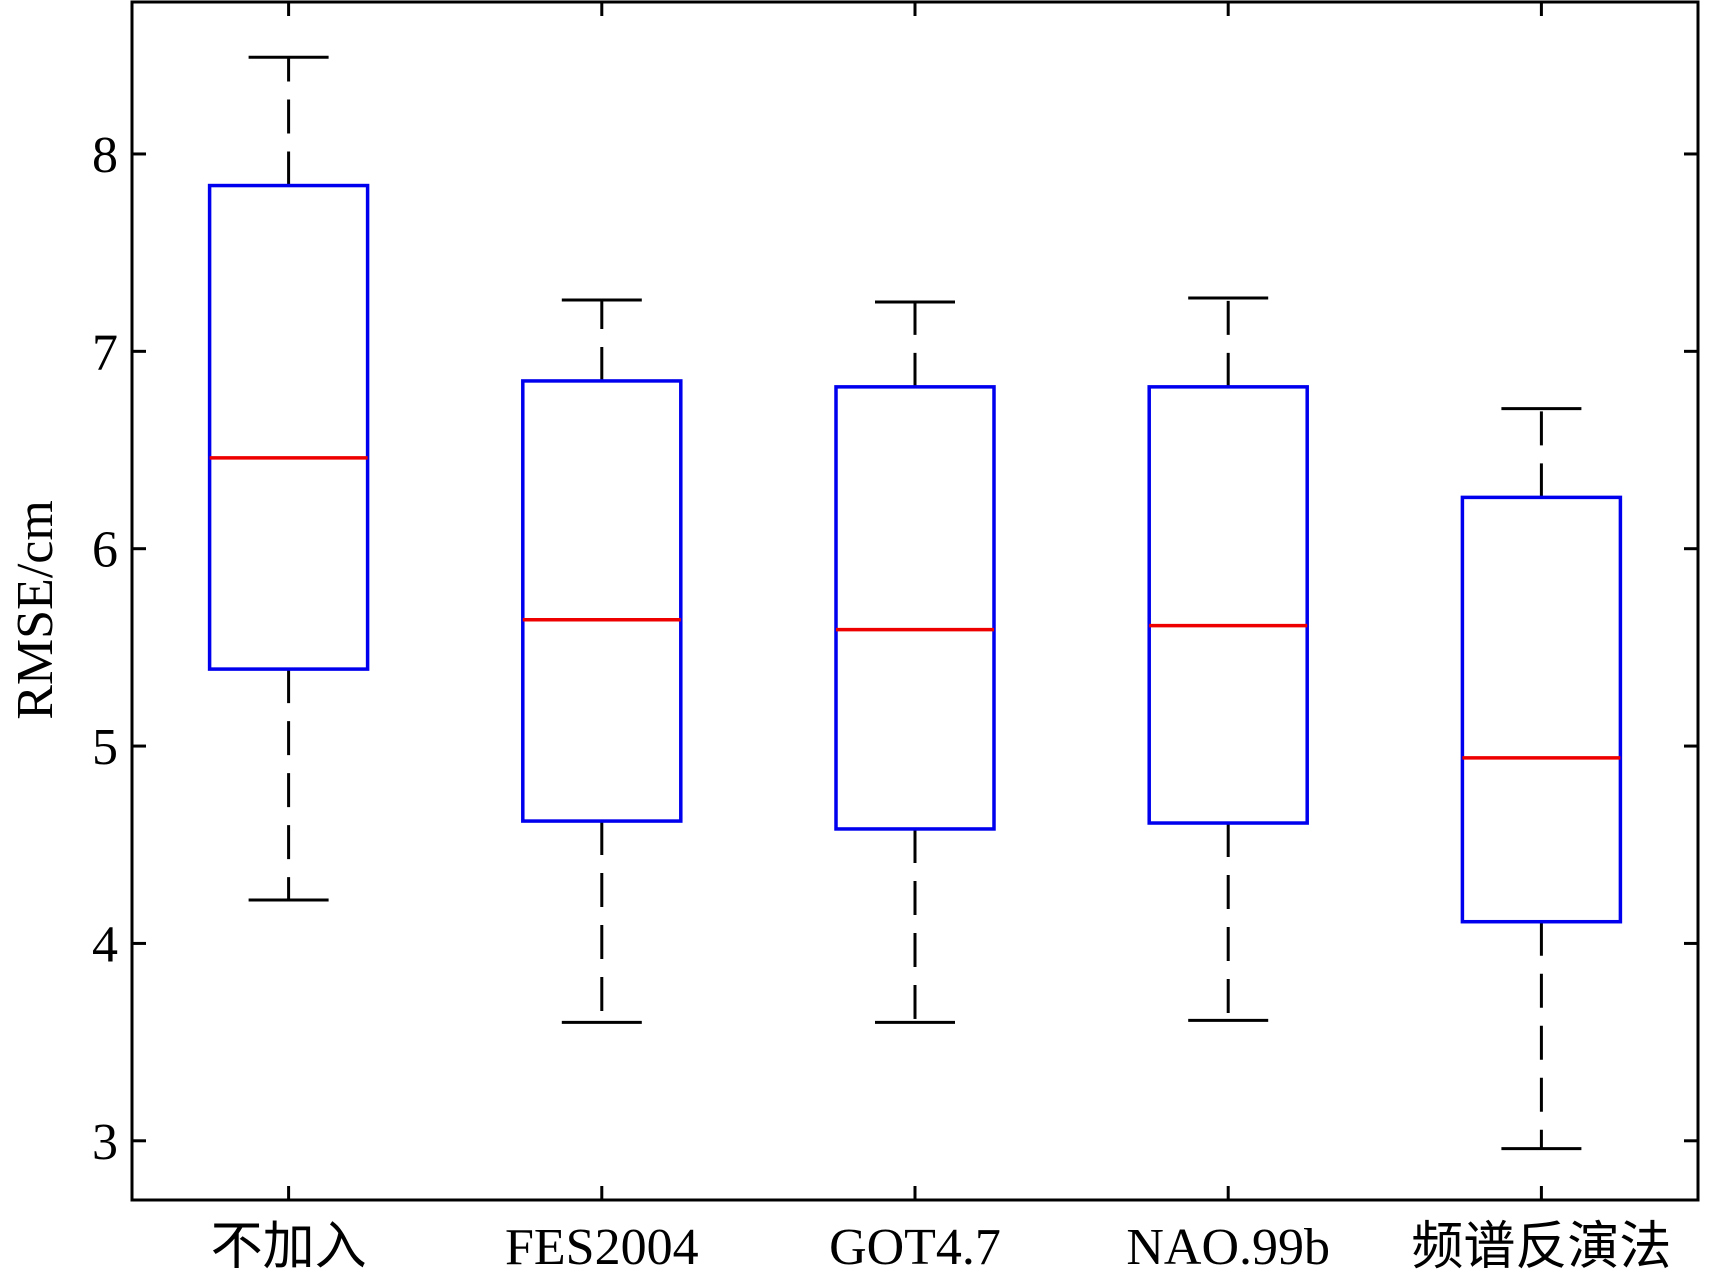 Image resolution: width=1717 pixels, height=1284 pixels. Describe the element at coordinates (105, 155) in the screenshot. I see `y-tick-label: 8` at that location.